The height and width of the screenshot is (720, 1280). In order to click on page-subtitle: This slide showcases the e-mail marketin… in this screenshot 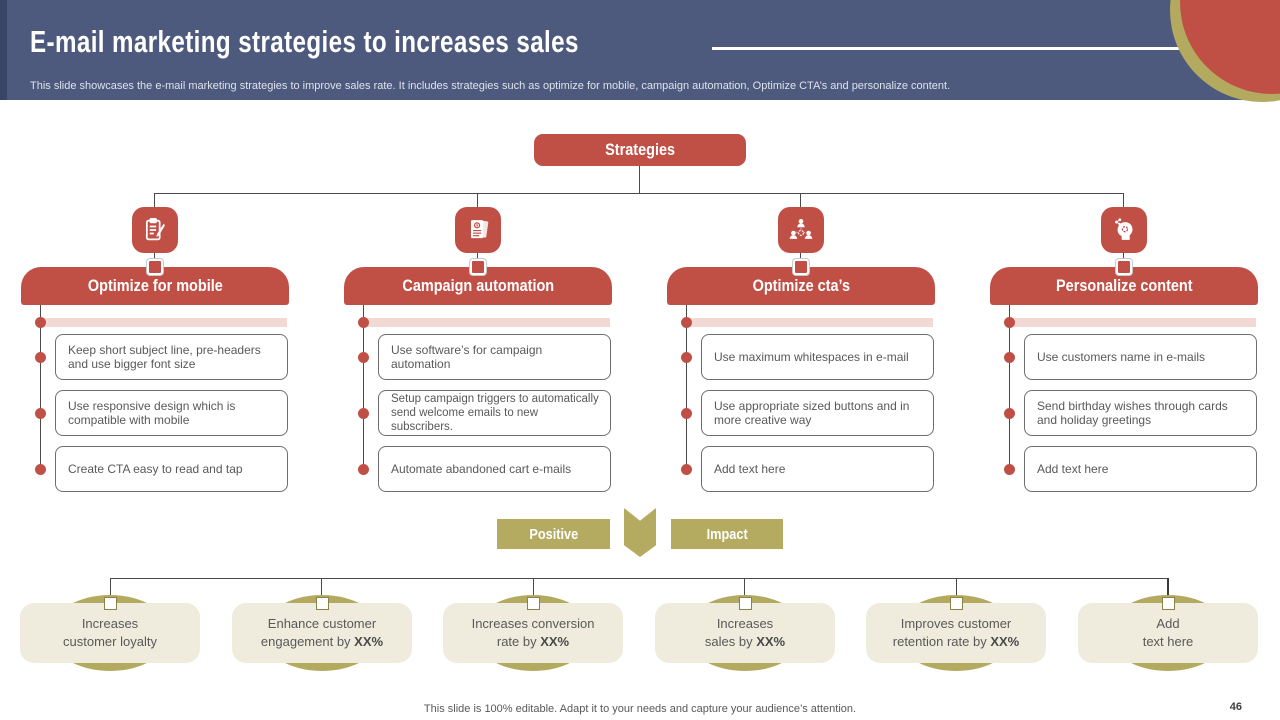, I will do `click(490, 86)`.